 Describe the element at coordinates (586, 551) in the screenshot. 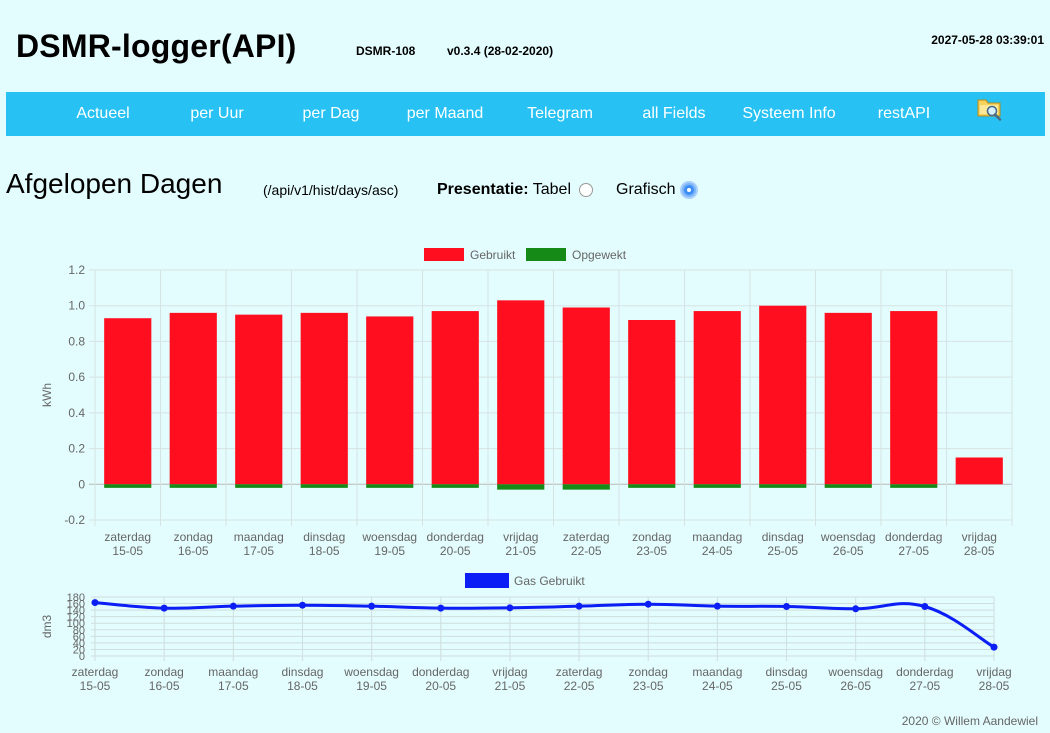

I see `x-tick-date: 22-05` at that location.